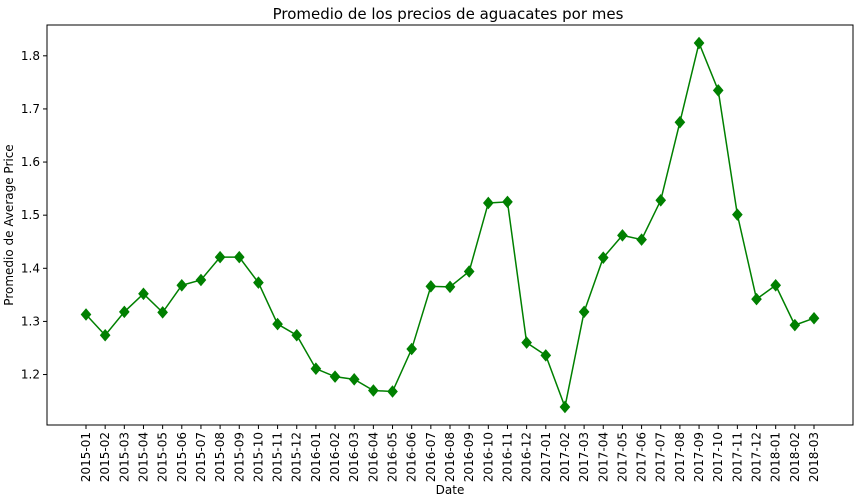  What do you see at coordinates (30, 56) in the screenshot?
I see `y-tick-label: 1.8` at bounding box center [30, 56].